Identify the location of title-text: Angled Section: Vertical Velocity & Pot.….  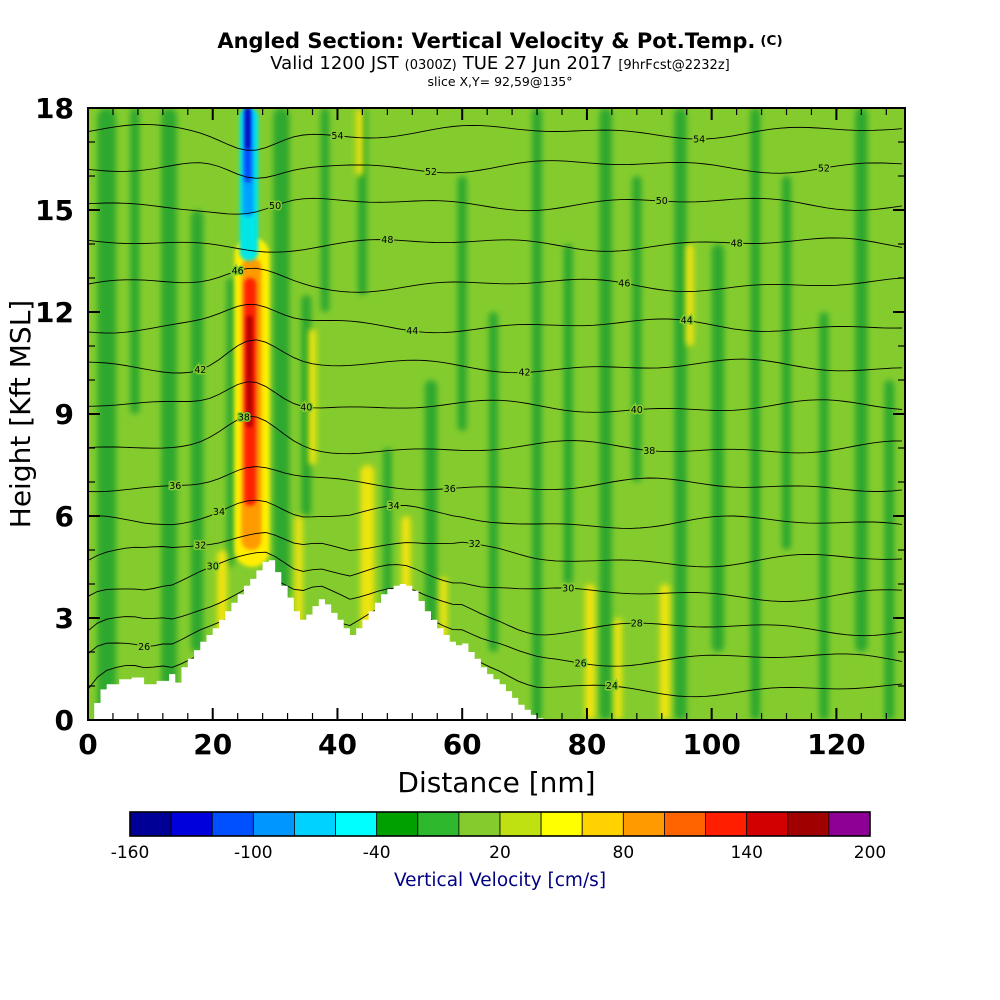
(486, 41).